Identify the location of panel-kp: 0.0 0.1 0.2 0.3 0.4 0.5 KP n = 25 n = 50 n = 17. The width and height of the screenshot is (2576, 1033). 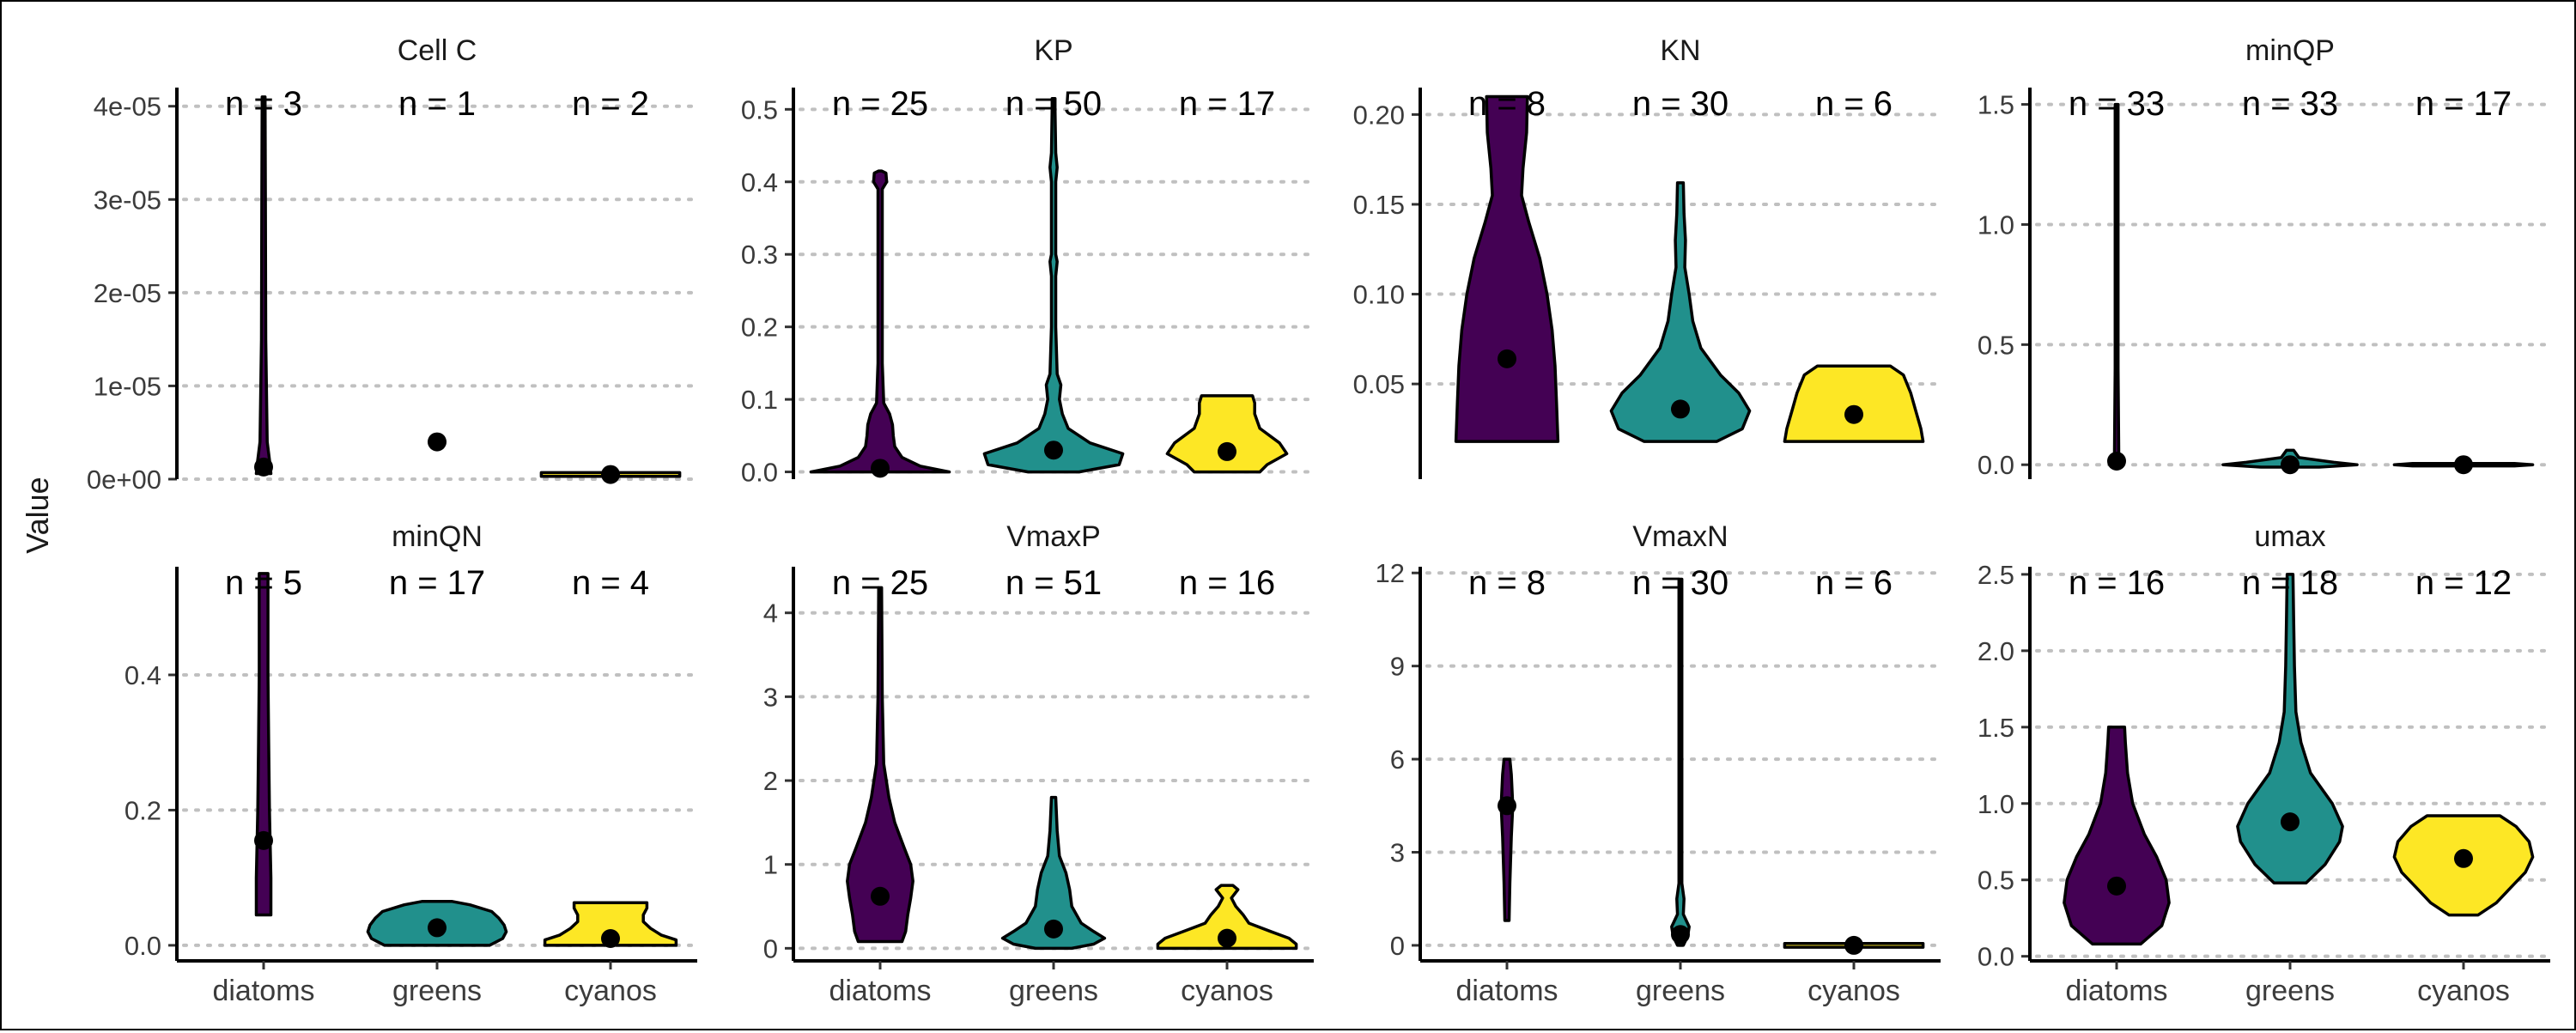
(1028, 261).